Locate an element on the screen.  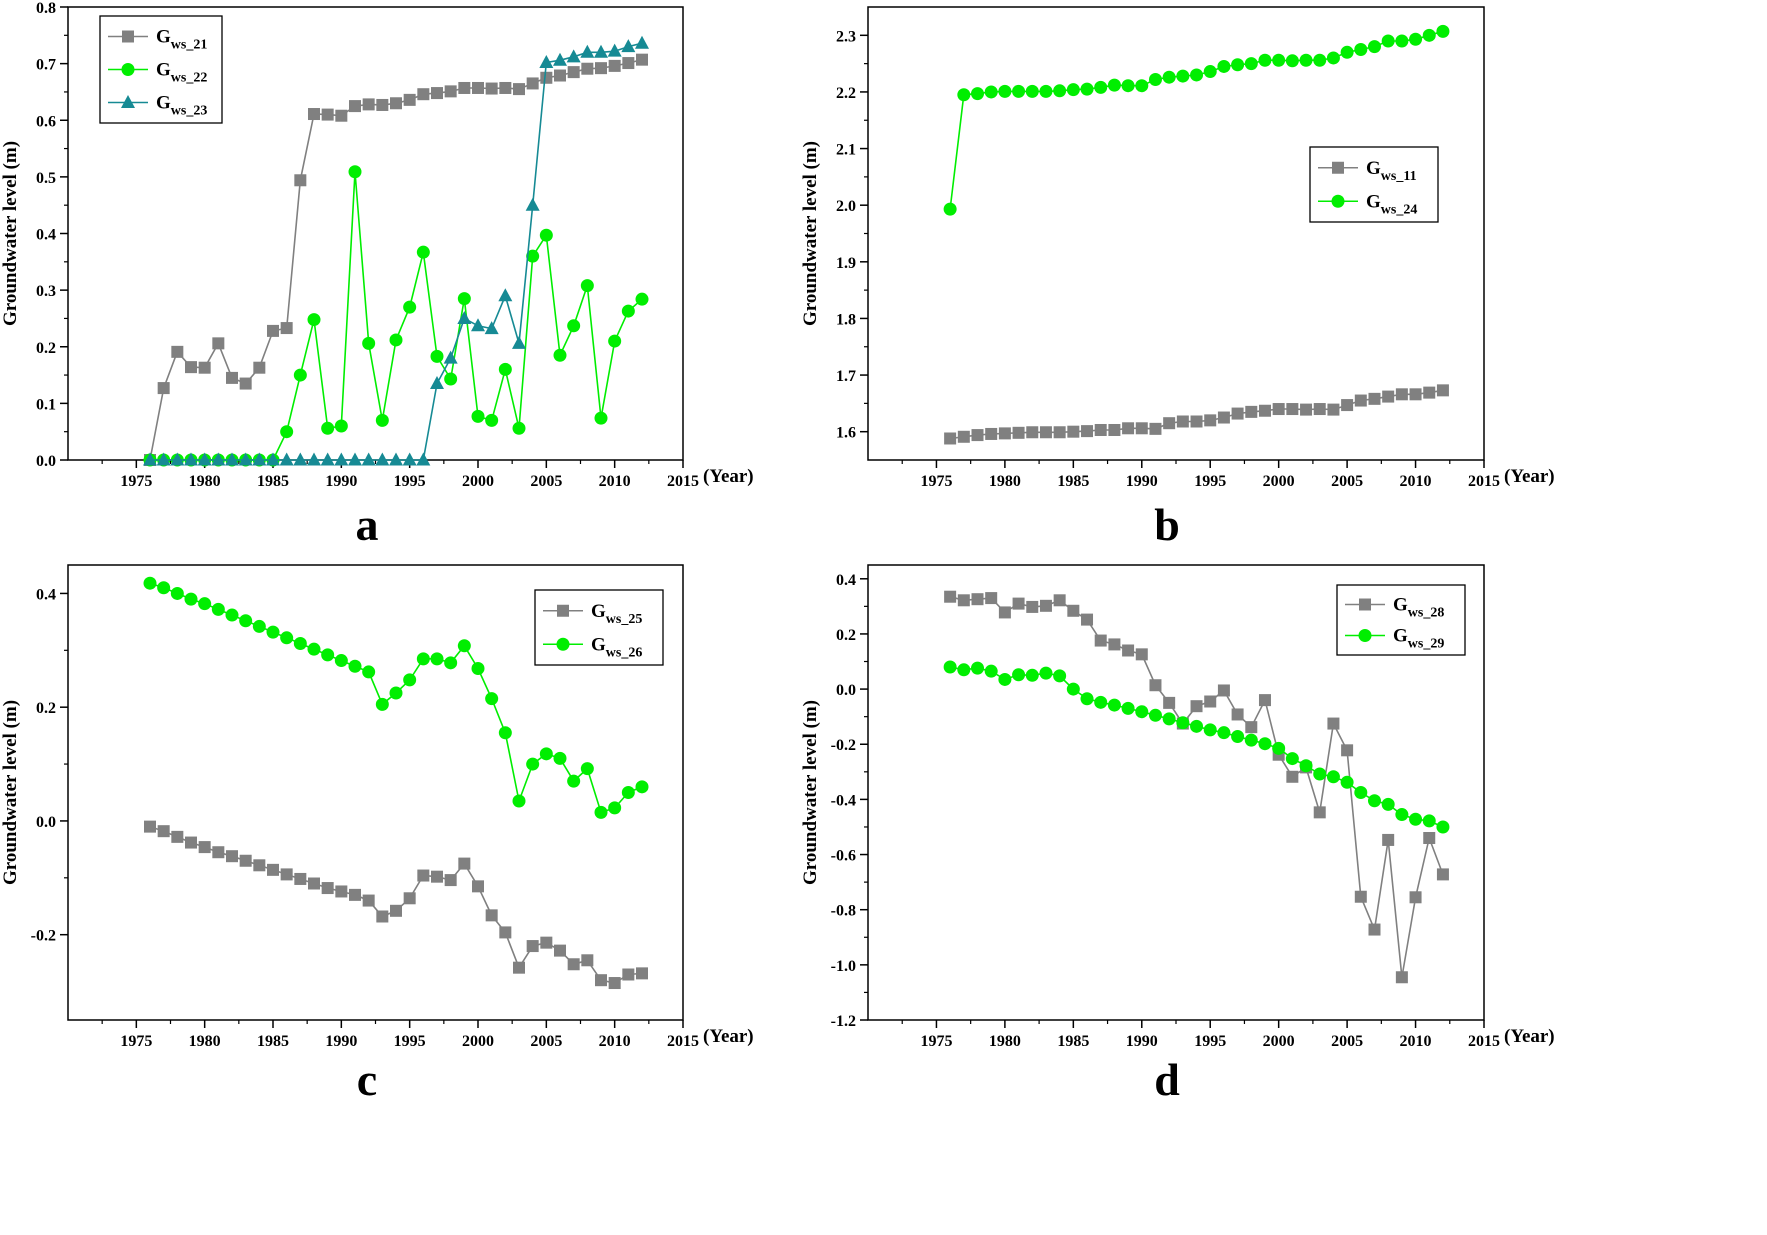
legend: Gws_21 Gws_22 Gws_23 is located at coordinates (161, 69).